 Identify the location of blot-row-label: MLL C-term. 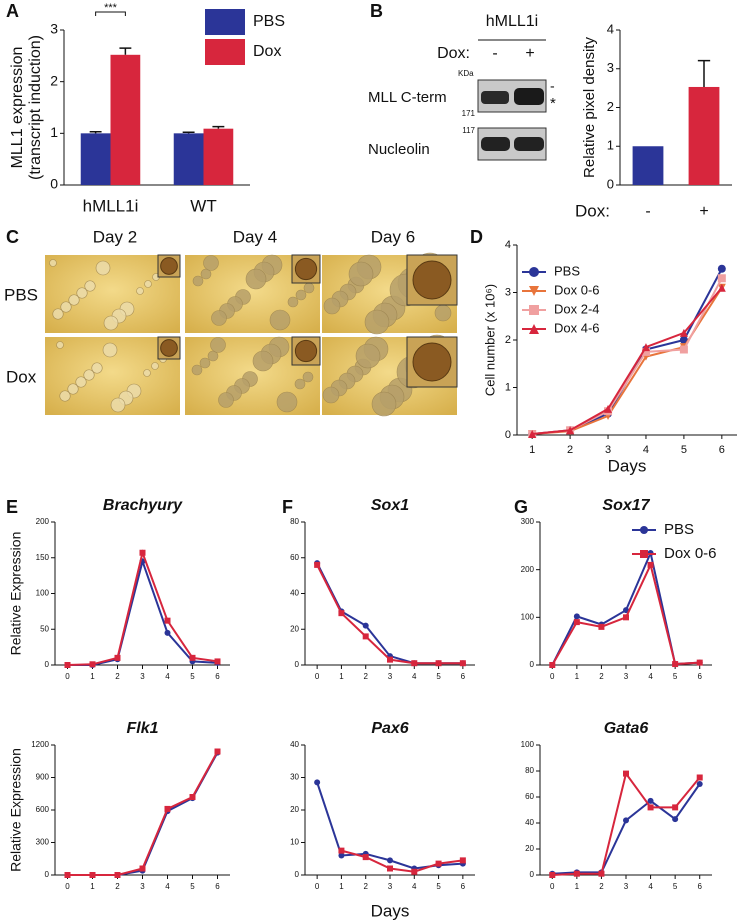
(407, 97).